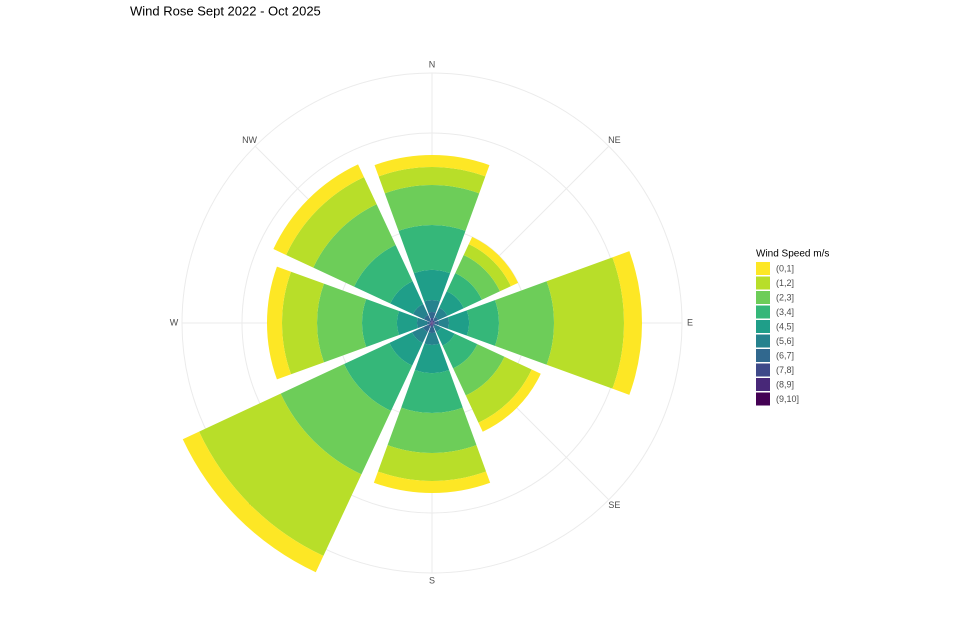 This screenshot has height=640, width=960. Describe the element at coordinates (432, 580) in the screenshot. I see `direction-label: S` at that location.